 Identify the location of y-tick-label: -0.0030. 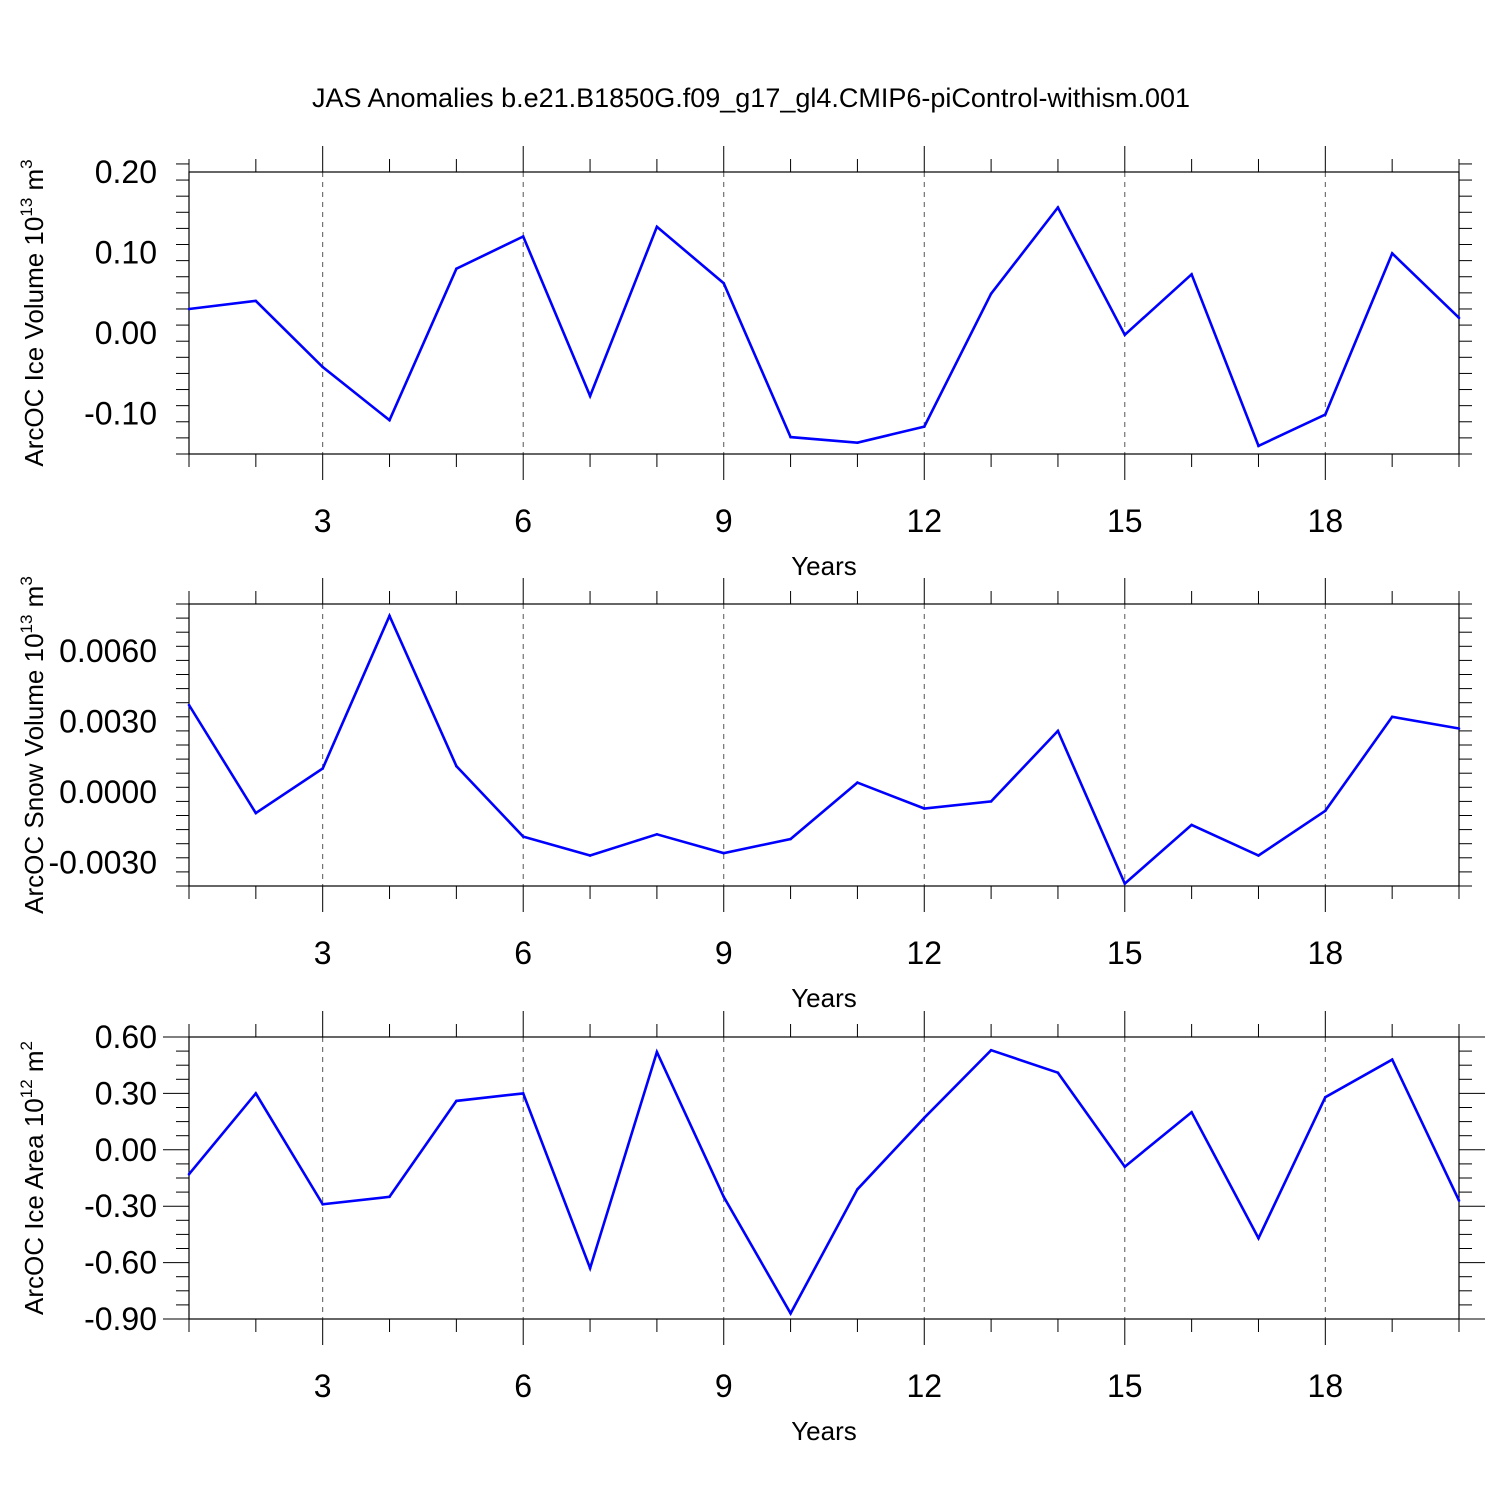
(102, 863).